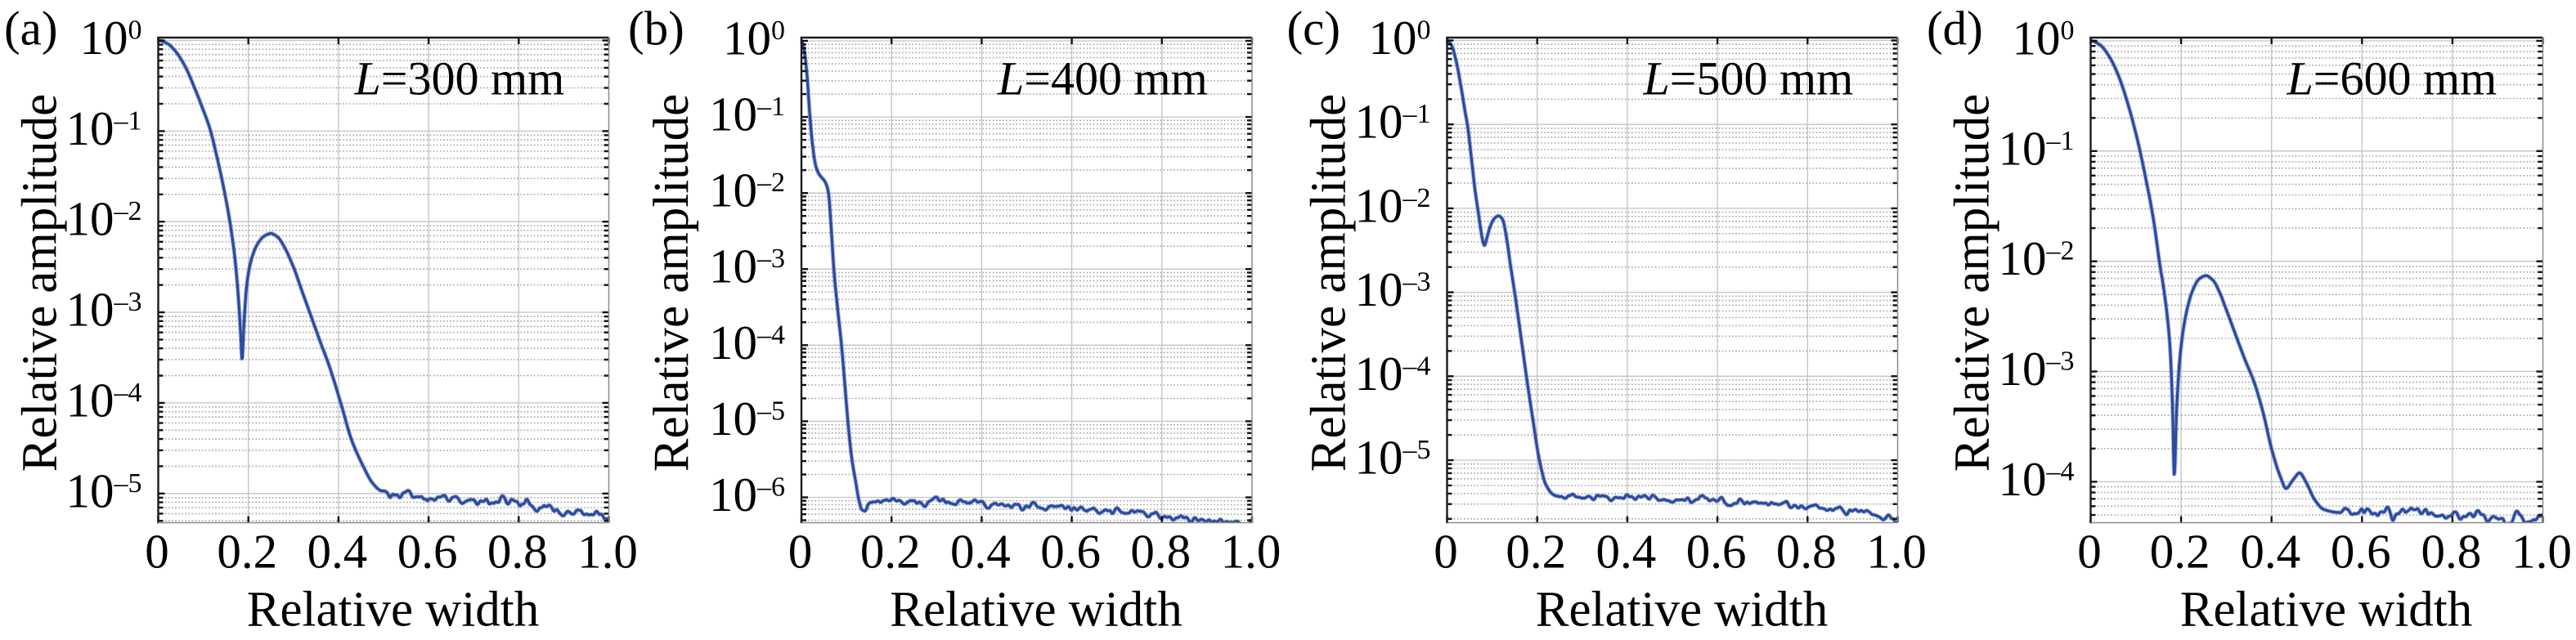  What do you see at coordinates (1102, 79) in the screenshot?
I see `svg-text: L=400 mm` at bounding box center [1102, 79].